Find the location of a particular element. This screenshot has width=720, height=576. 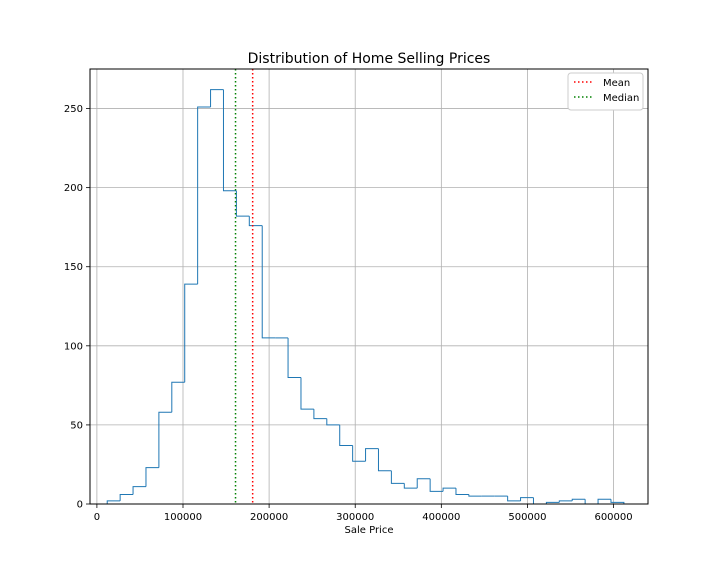

x-tick-label: 500000 is located at coordinates (527, 517).